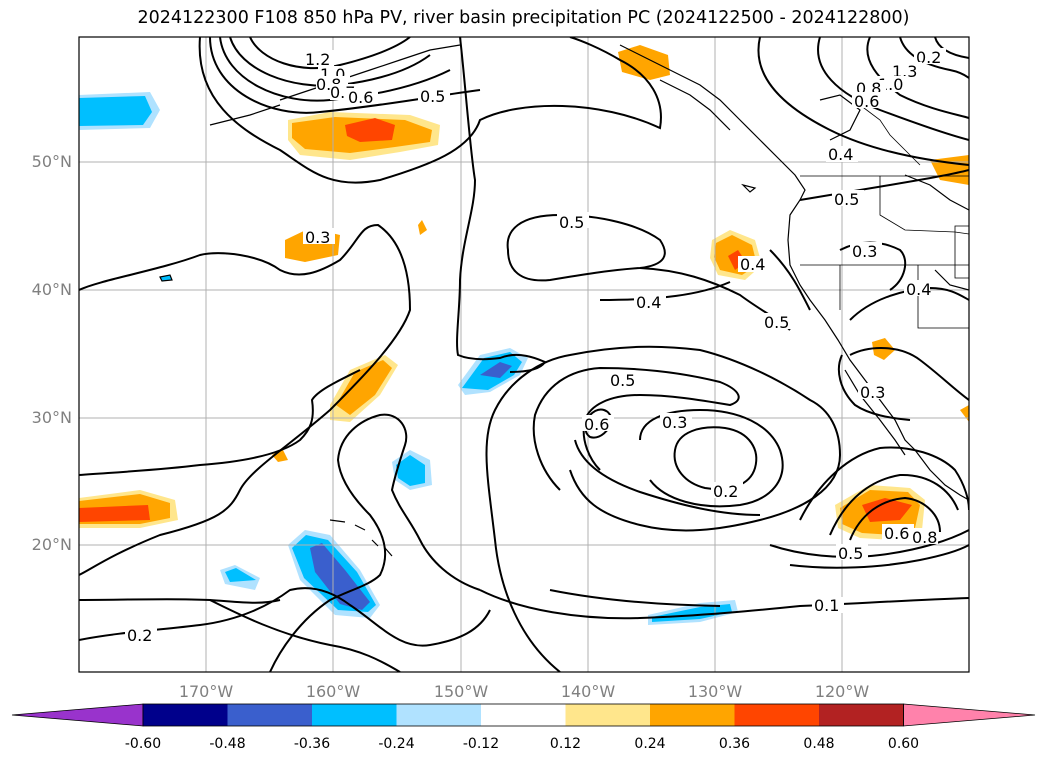 The image size is (1047, 765). What do you see at coordinates (227, 744) in the screenshot?
I see `colorbar-tick-label: -0.48` at bounding box center [227, 744].